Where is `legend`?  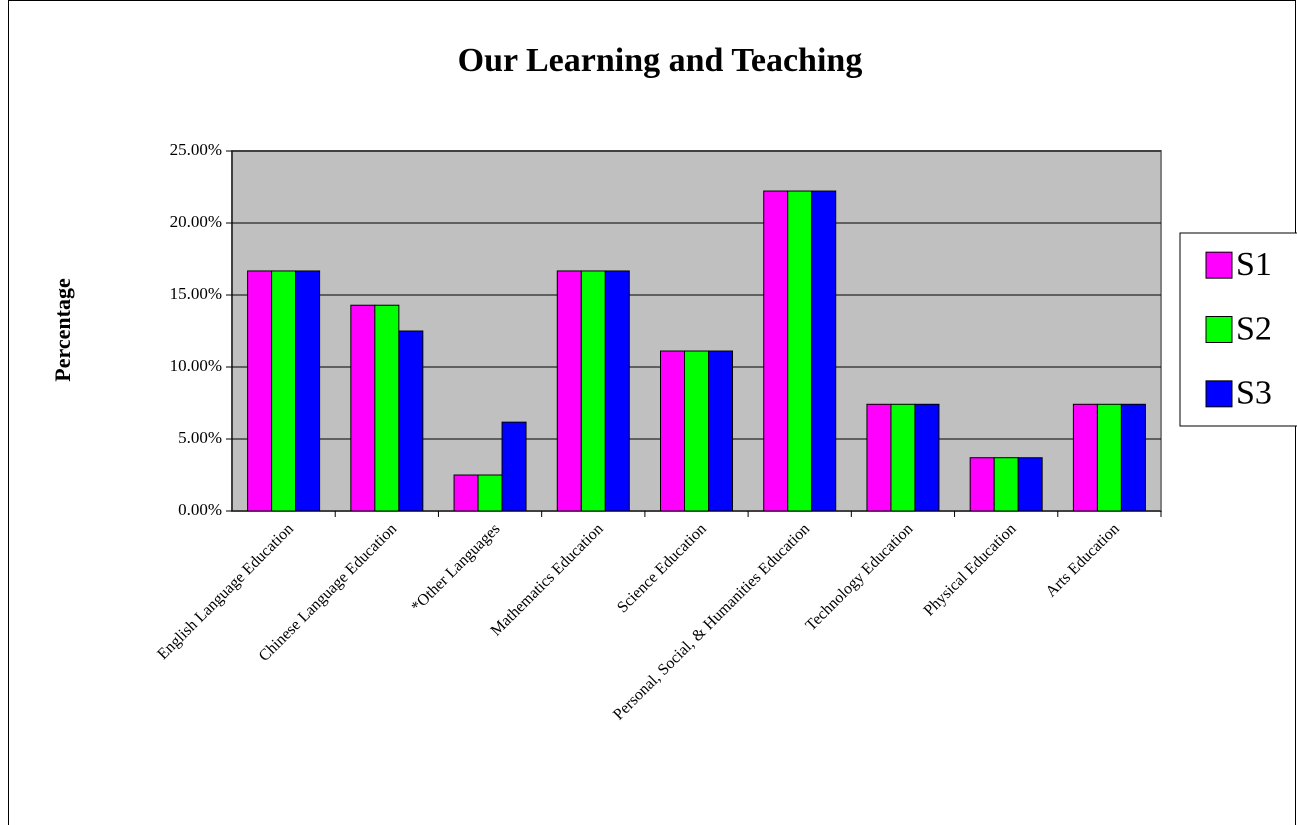 legend is located at coordinates (1238, 329).